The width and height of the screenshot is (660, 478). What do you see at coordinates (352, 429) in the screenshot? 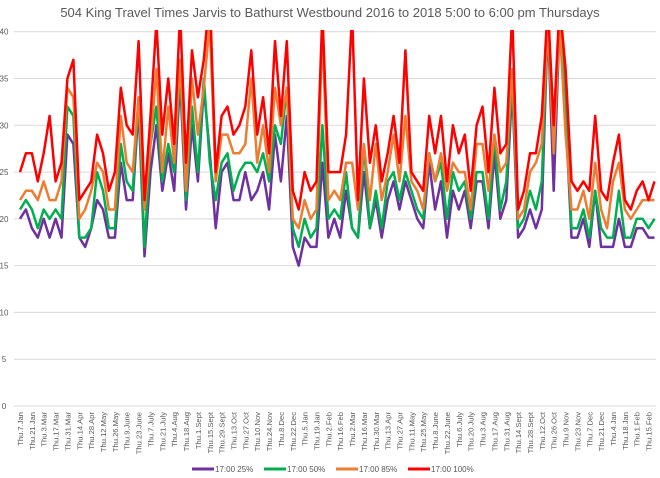
I see `x-tick-label: Thu.2.Mar` at bounding box center [352, 429].